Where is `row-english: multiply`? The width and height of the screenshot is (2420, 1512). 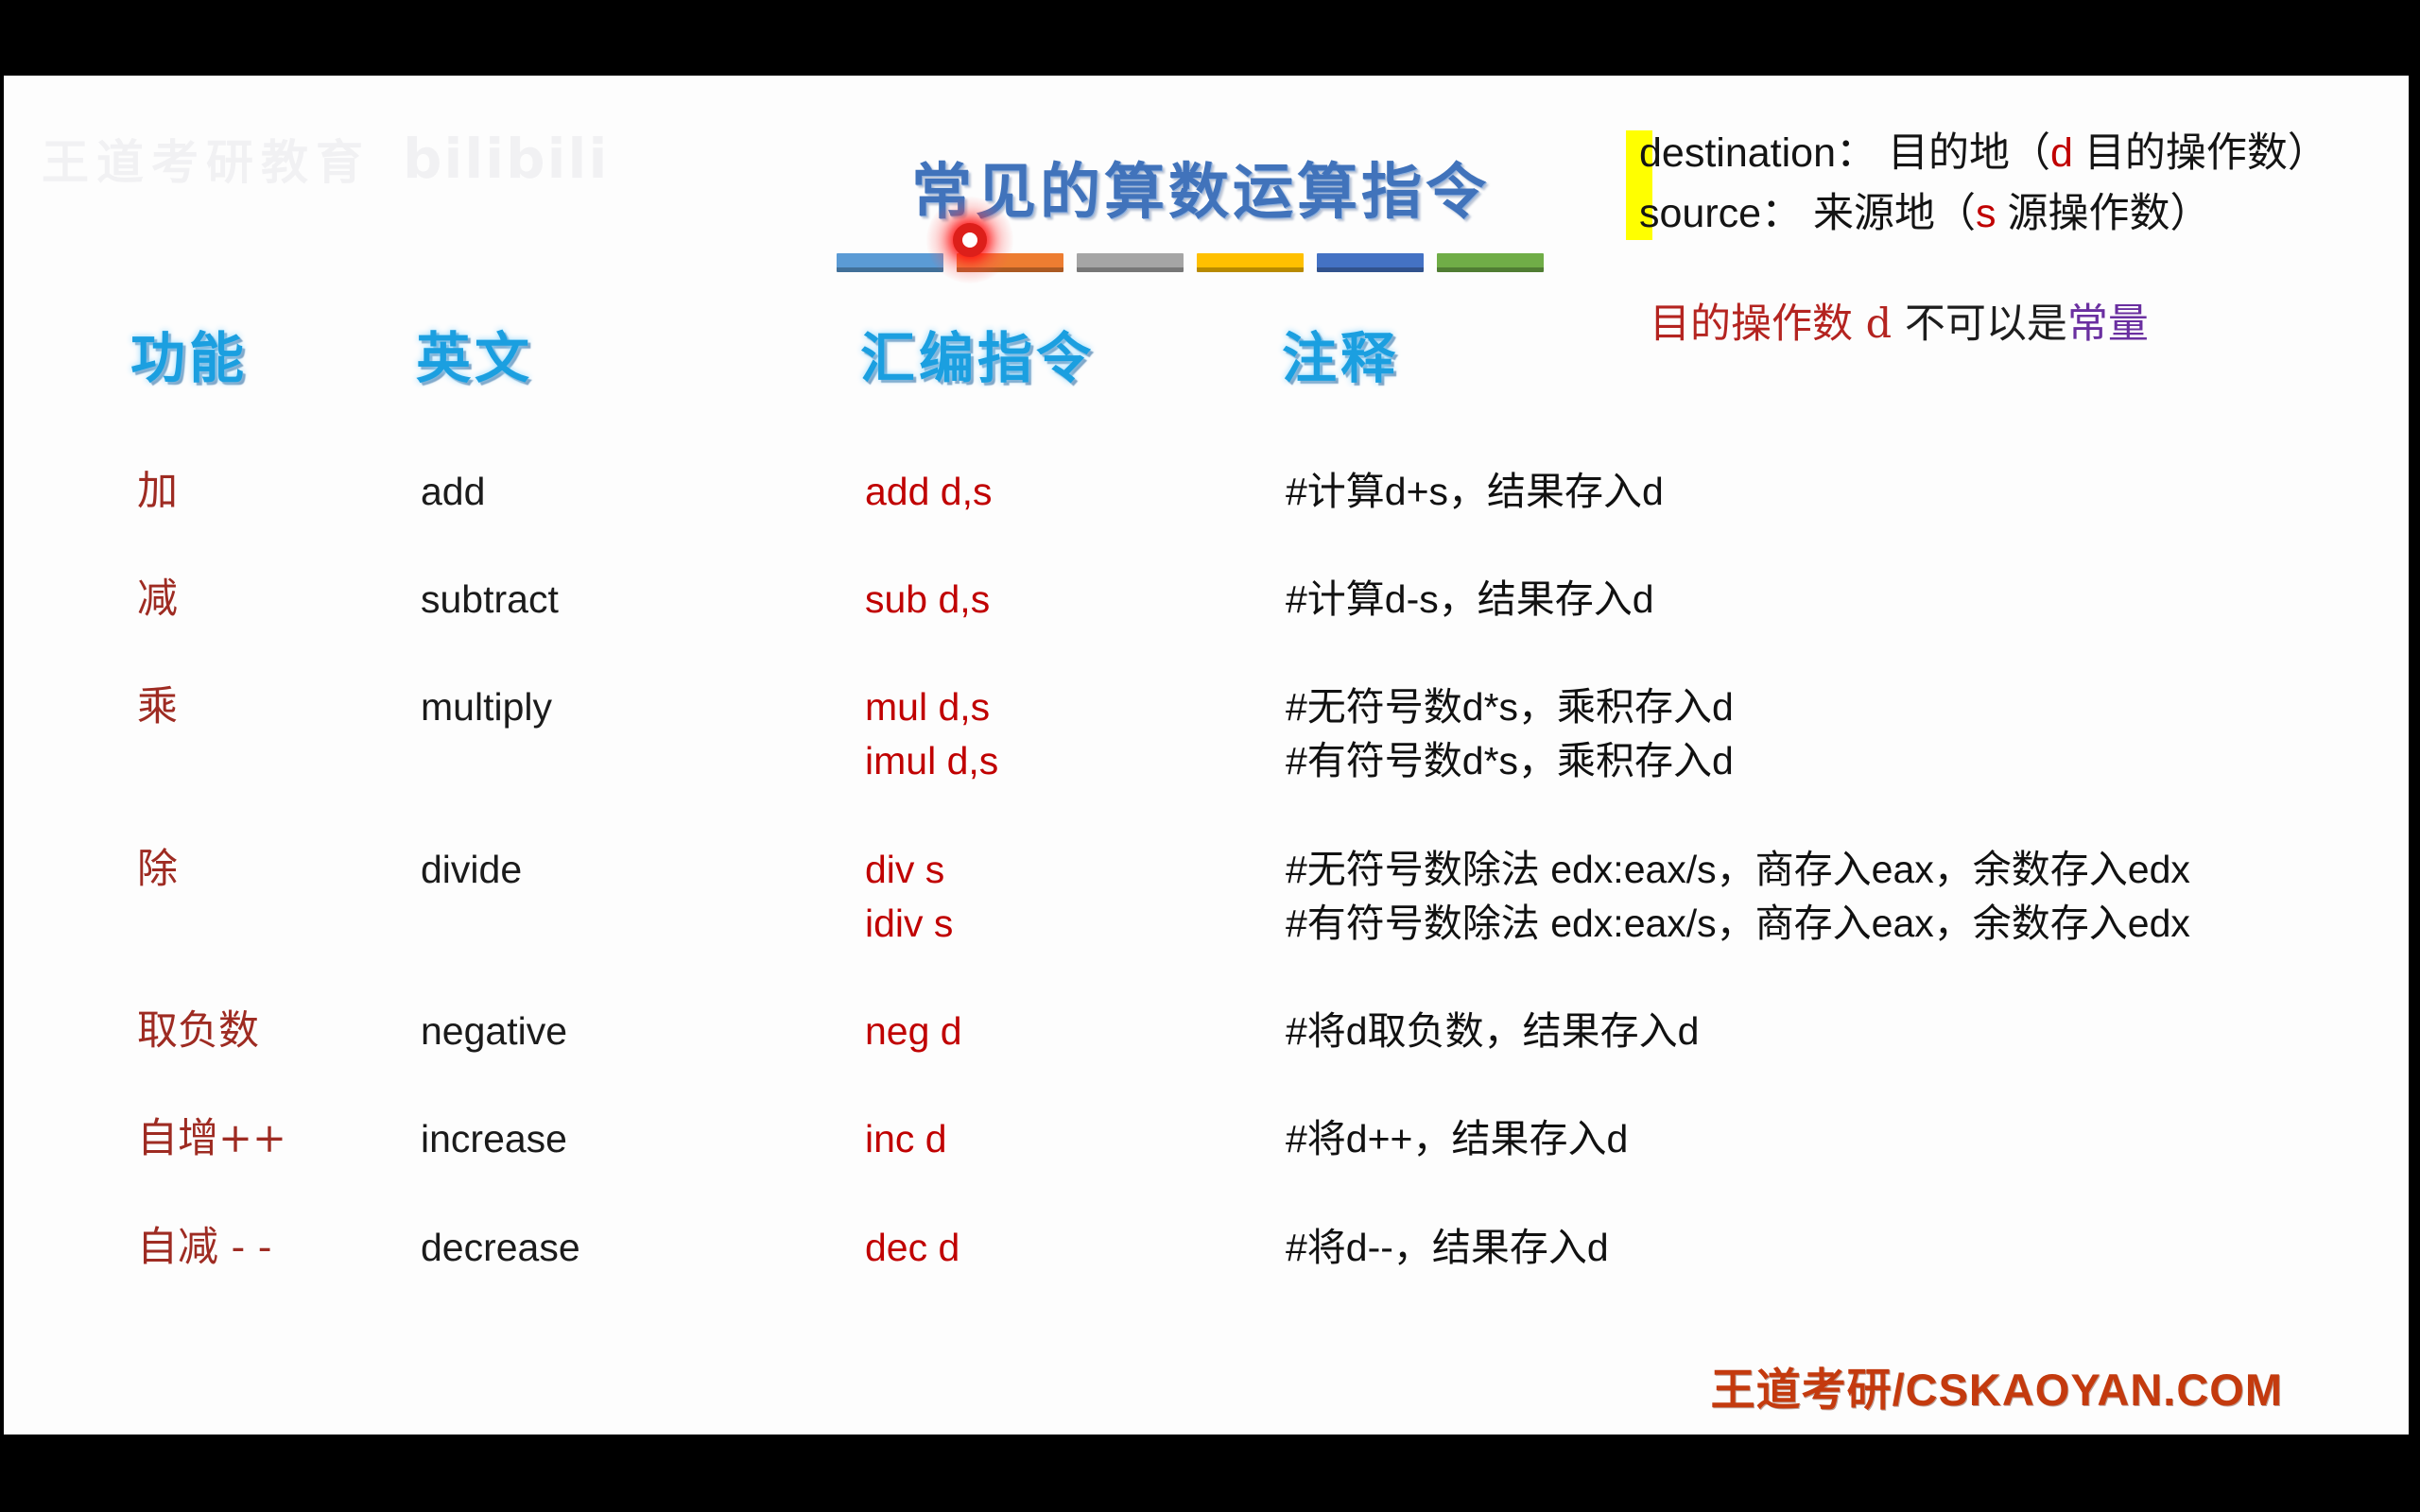
row-english: multiply is located at coordinates (487, 707).